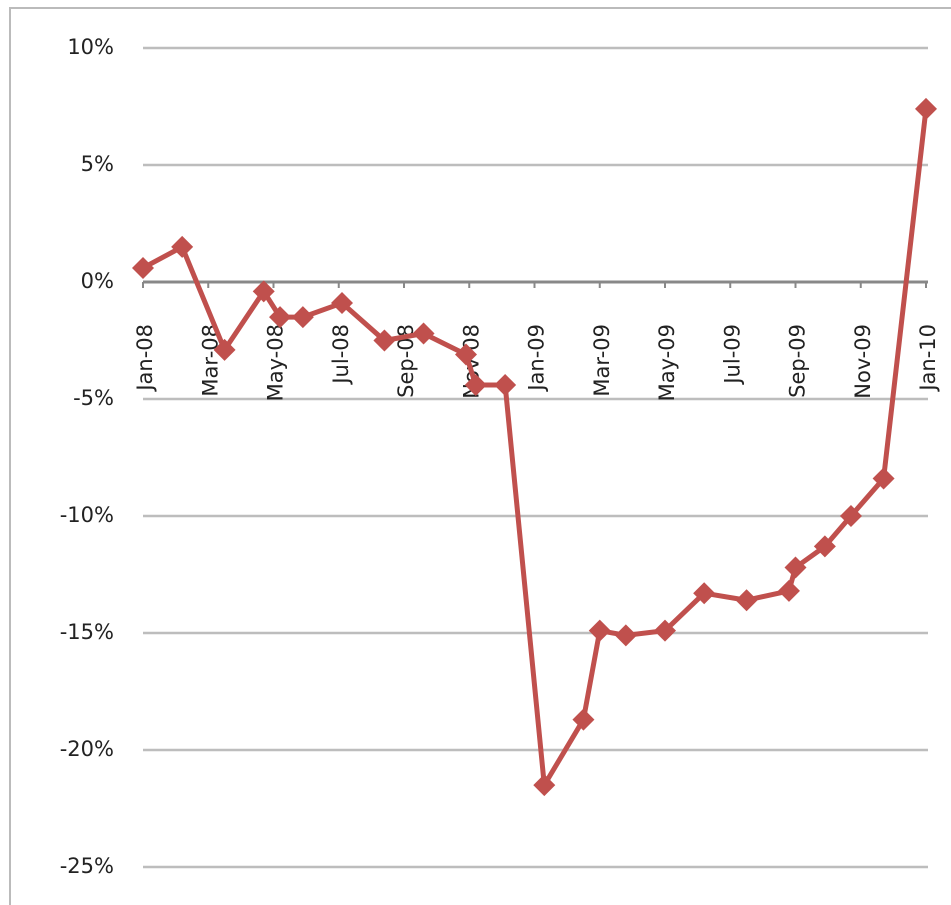 Image resolution: width=951 pixels, height=905 pixels. Describe the element at coordinates (90, 47) in the screenshot. I see `y-tick-label: 10%` at that location.